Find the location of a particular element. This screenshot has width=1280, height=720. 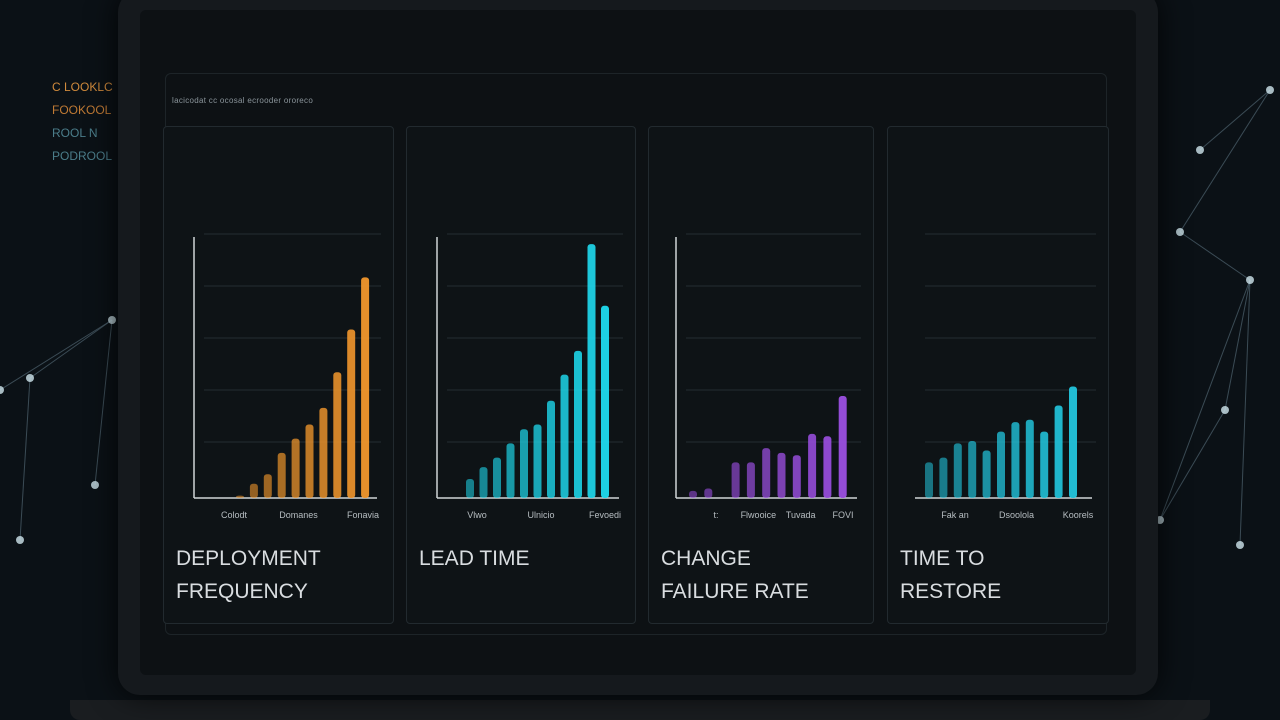

panel-change-failure-rate: t: Flwooice Tuvada FOVI CHANGE FAILURE RATE is located at coordinates (761, 375).